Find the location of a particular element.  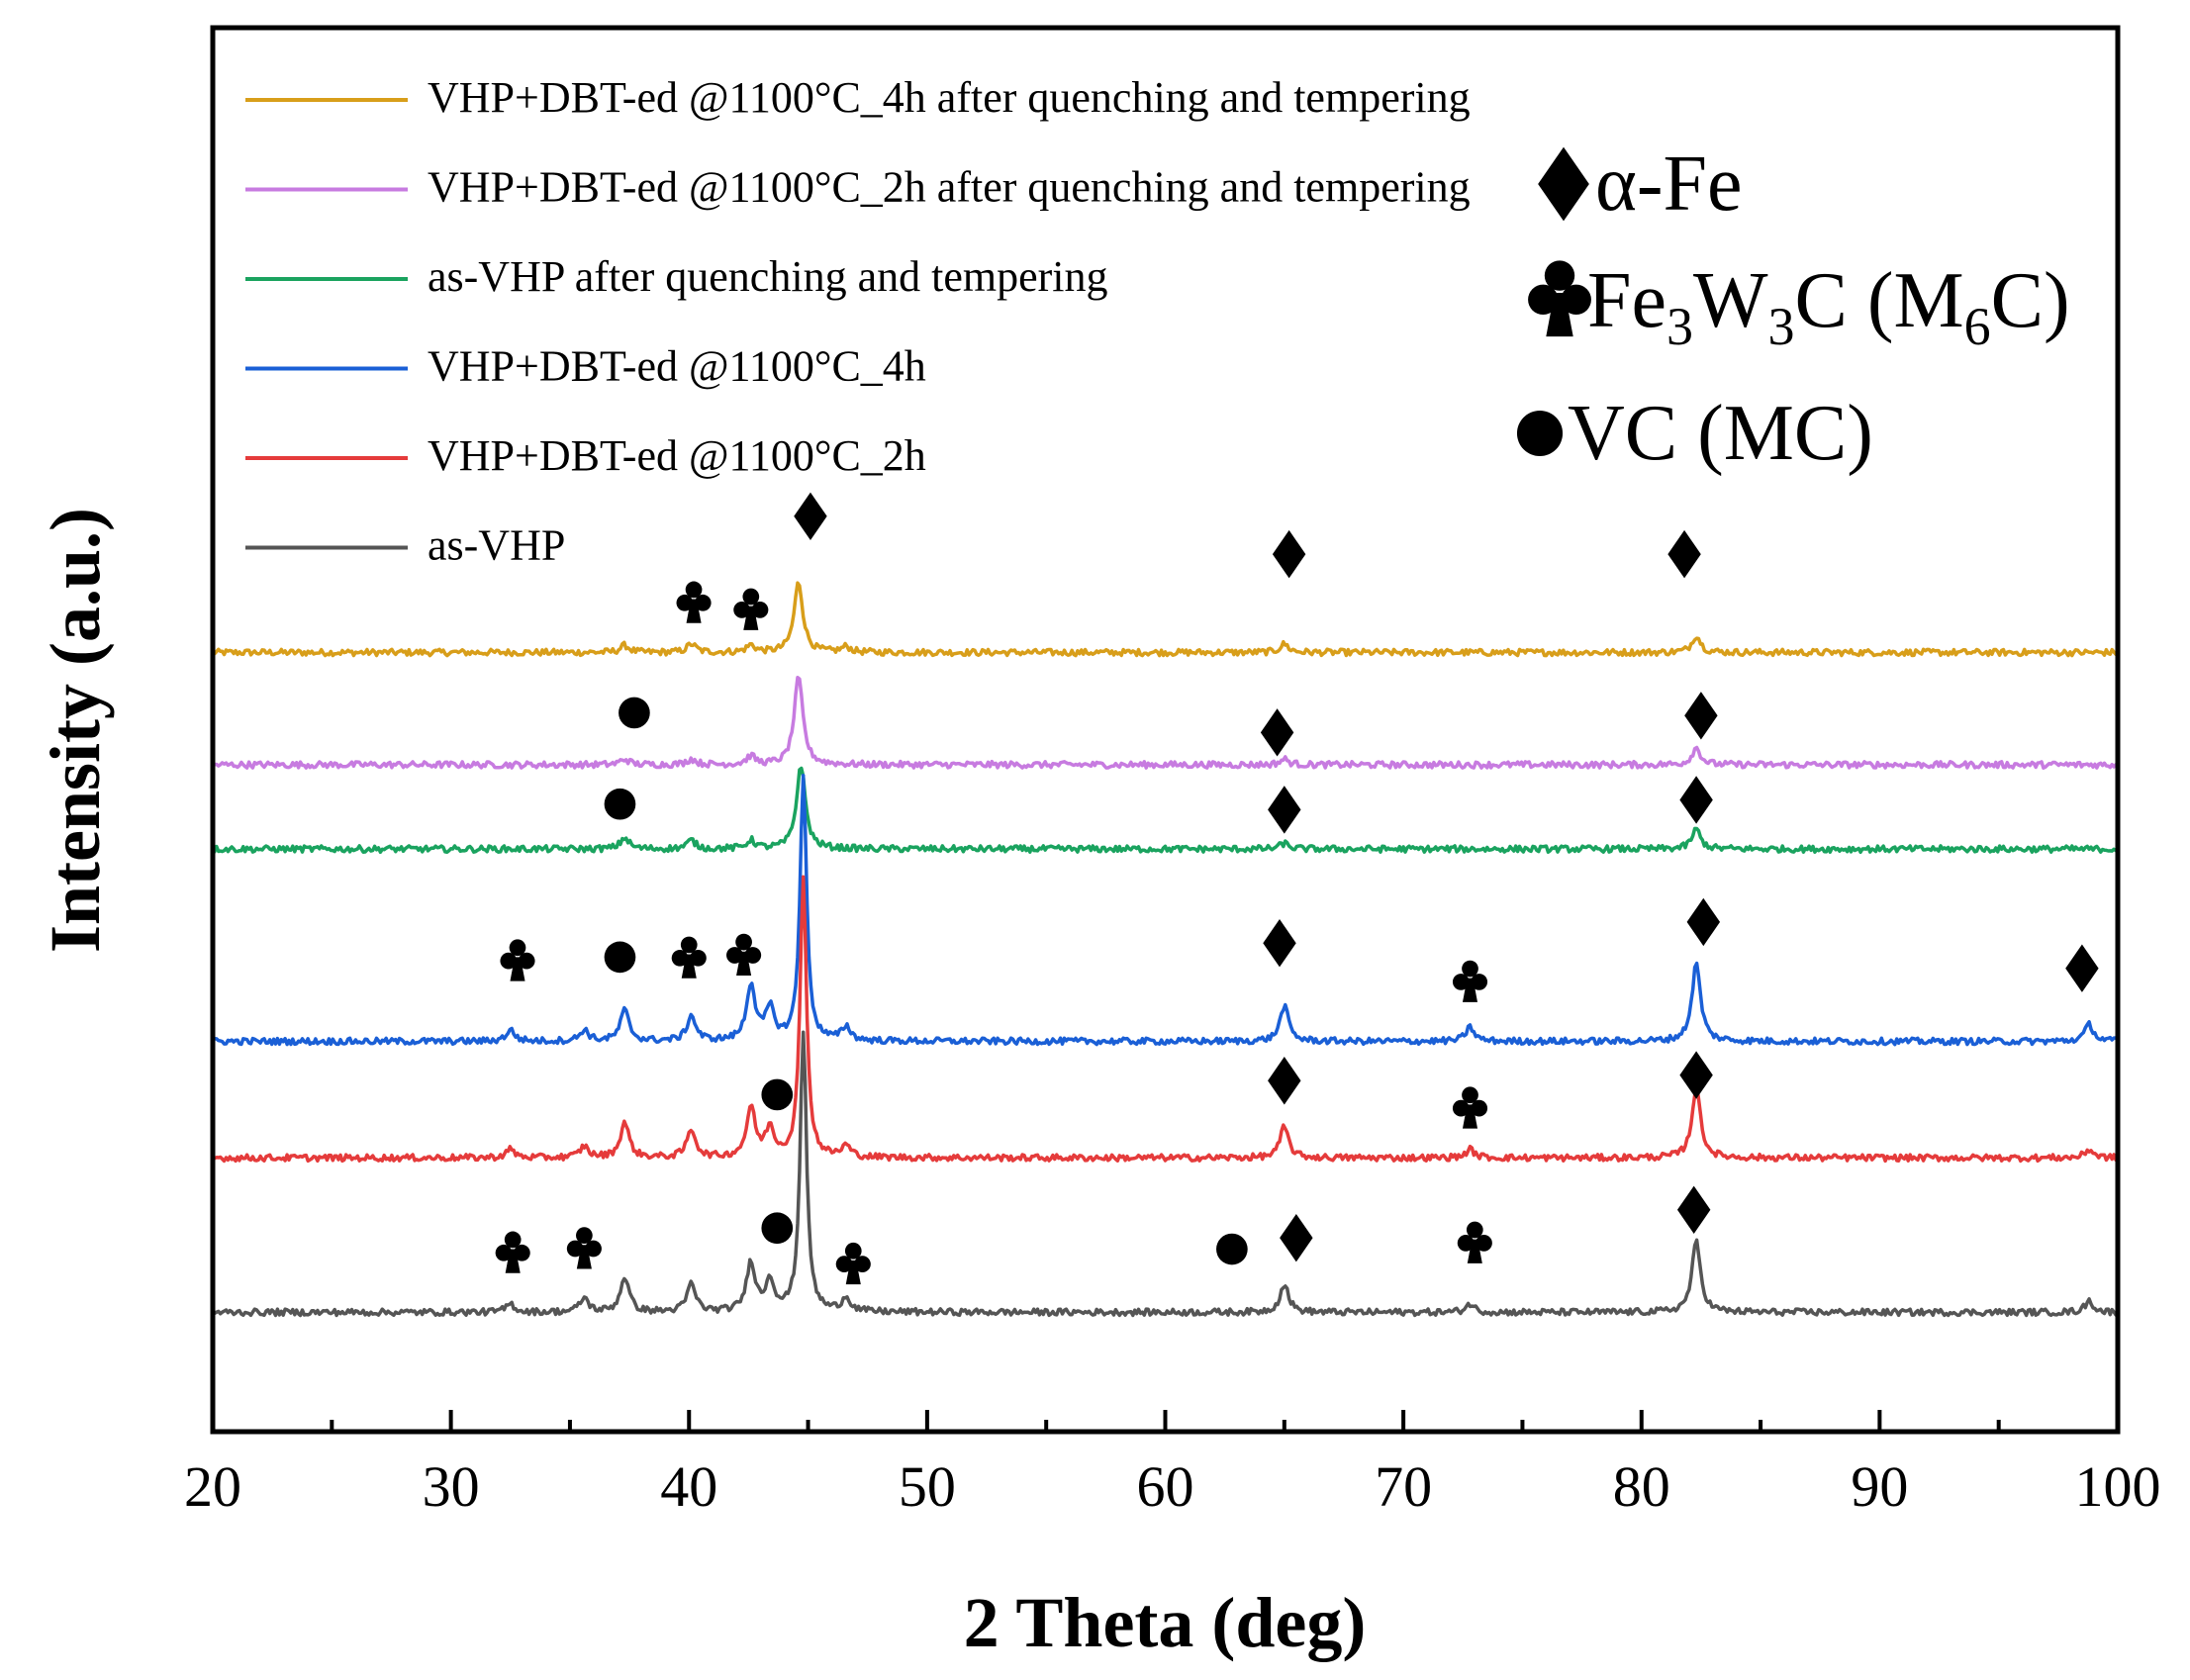

x-tick-label: 40 is located at coordinates (688, 1486).